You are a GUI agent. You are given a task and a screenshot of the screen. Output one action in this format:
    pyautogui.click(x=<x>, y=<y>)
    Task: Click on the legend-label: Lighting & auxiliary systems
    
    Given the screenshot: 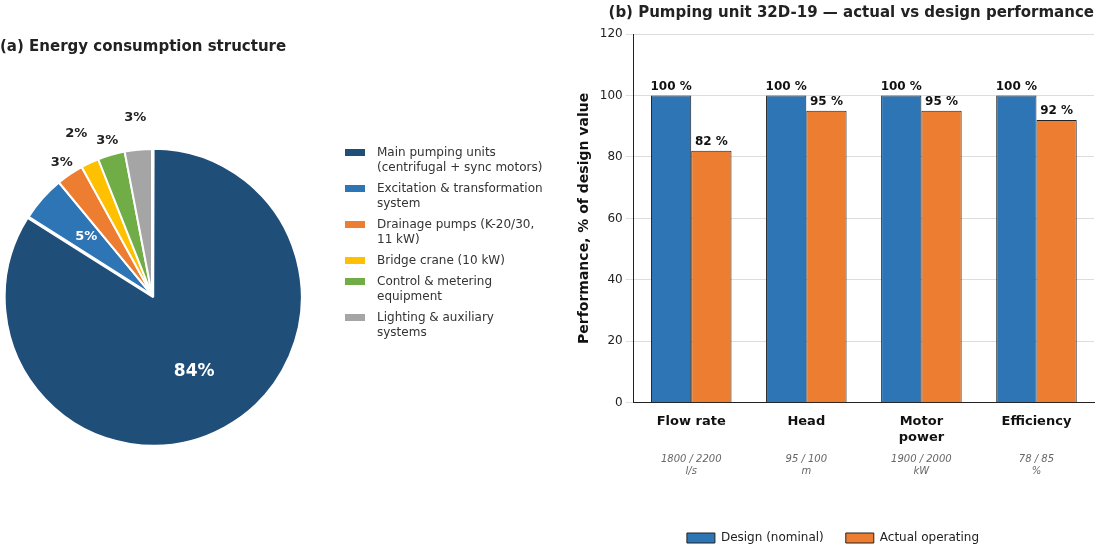 What is the action you would take?
    pyautogui.click(x=436, y=325)
    